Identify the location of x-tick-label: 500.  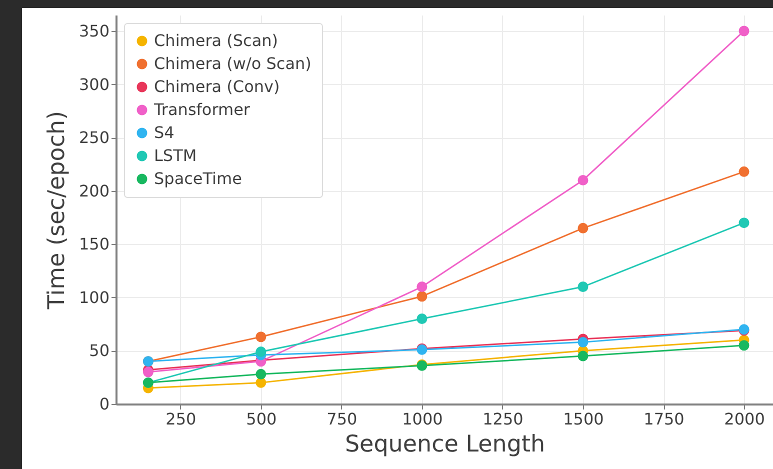
(261, 419).